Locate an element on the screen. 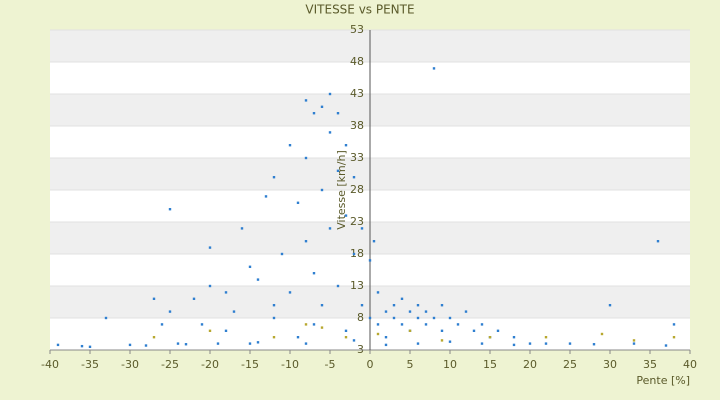 This screenshot has height=400, width=720. x-tick-label: 30 is located at coordinates (610, 364).